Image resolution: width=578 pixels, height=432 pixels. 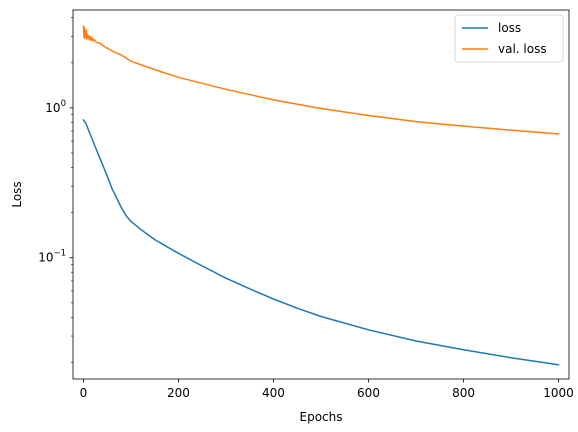 What do you see at coordinates (368, 393) in the screenshot?
I see `x-tick-label: 600` at bounding box center [368, 393].